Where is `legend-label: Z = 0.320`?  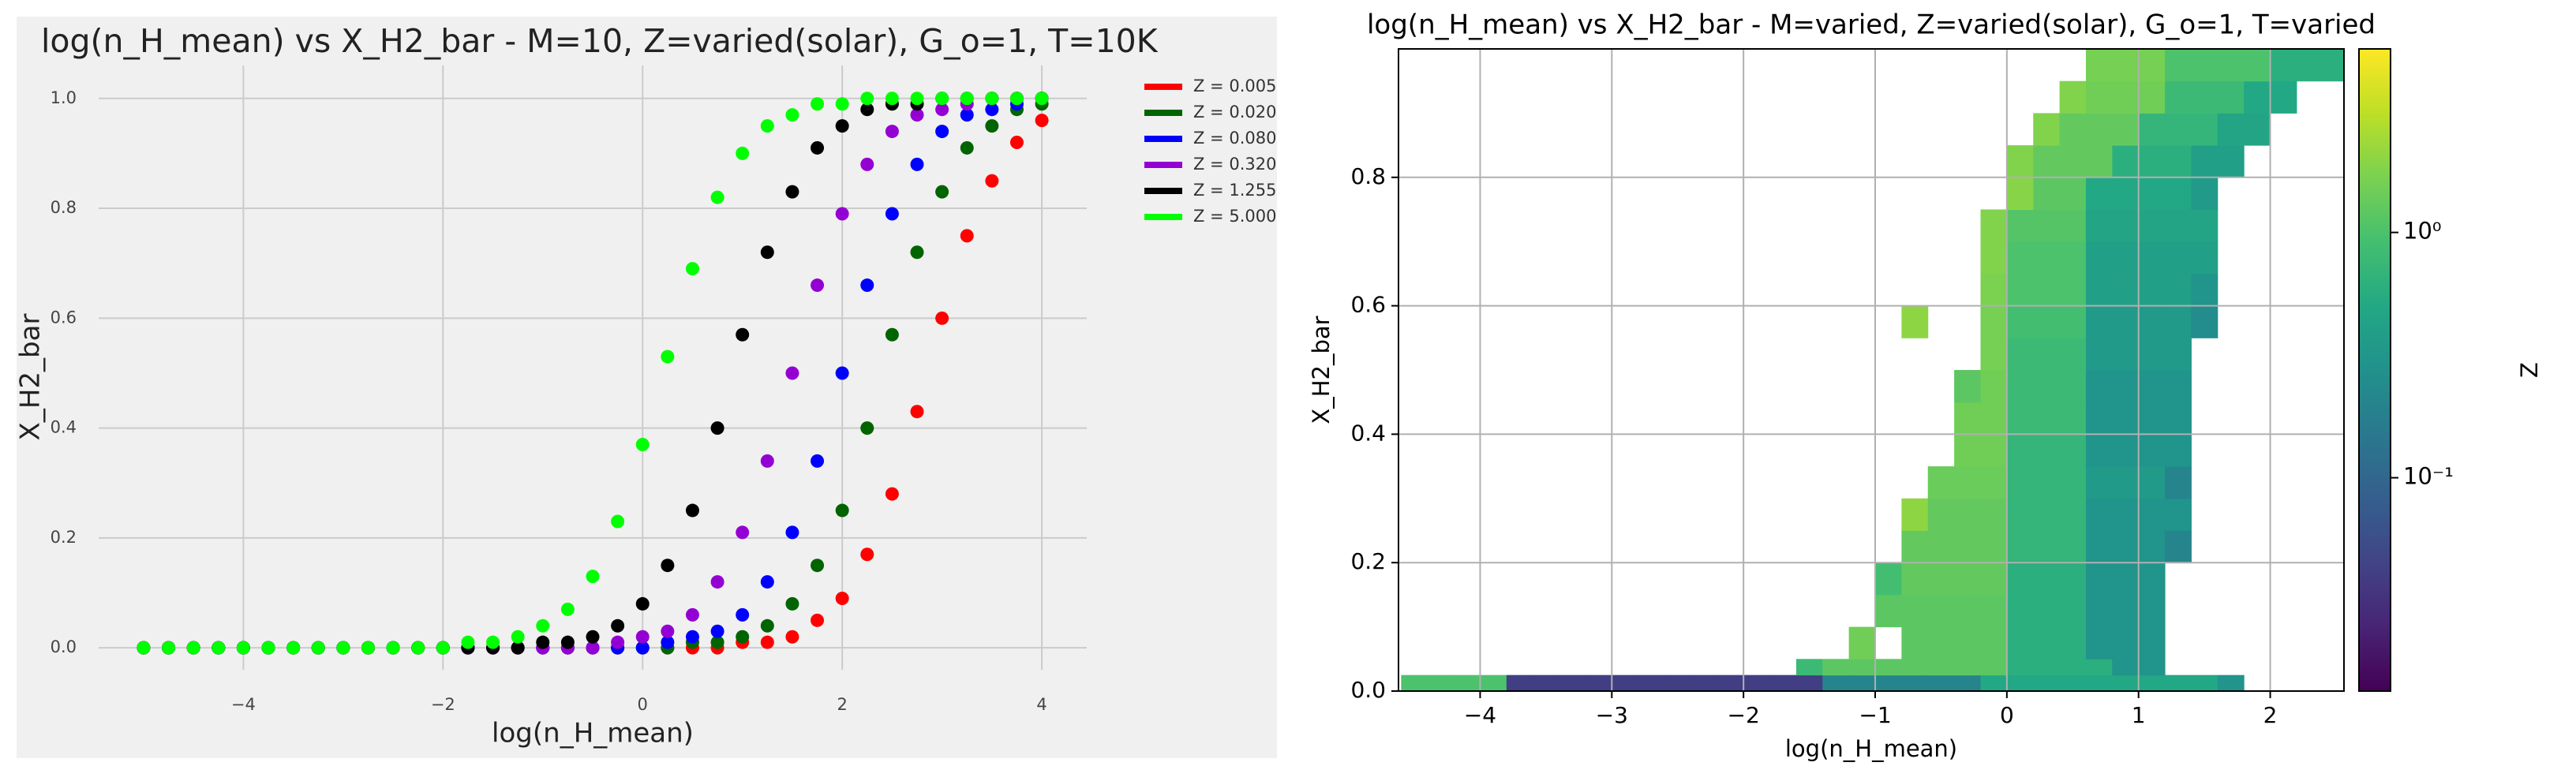
legend-label: Z = 0.320 is located at coordinates (1234, 164).